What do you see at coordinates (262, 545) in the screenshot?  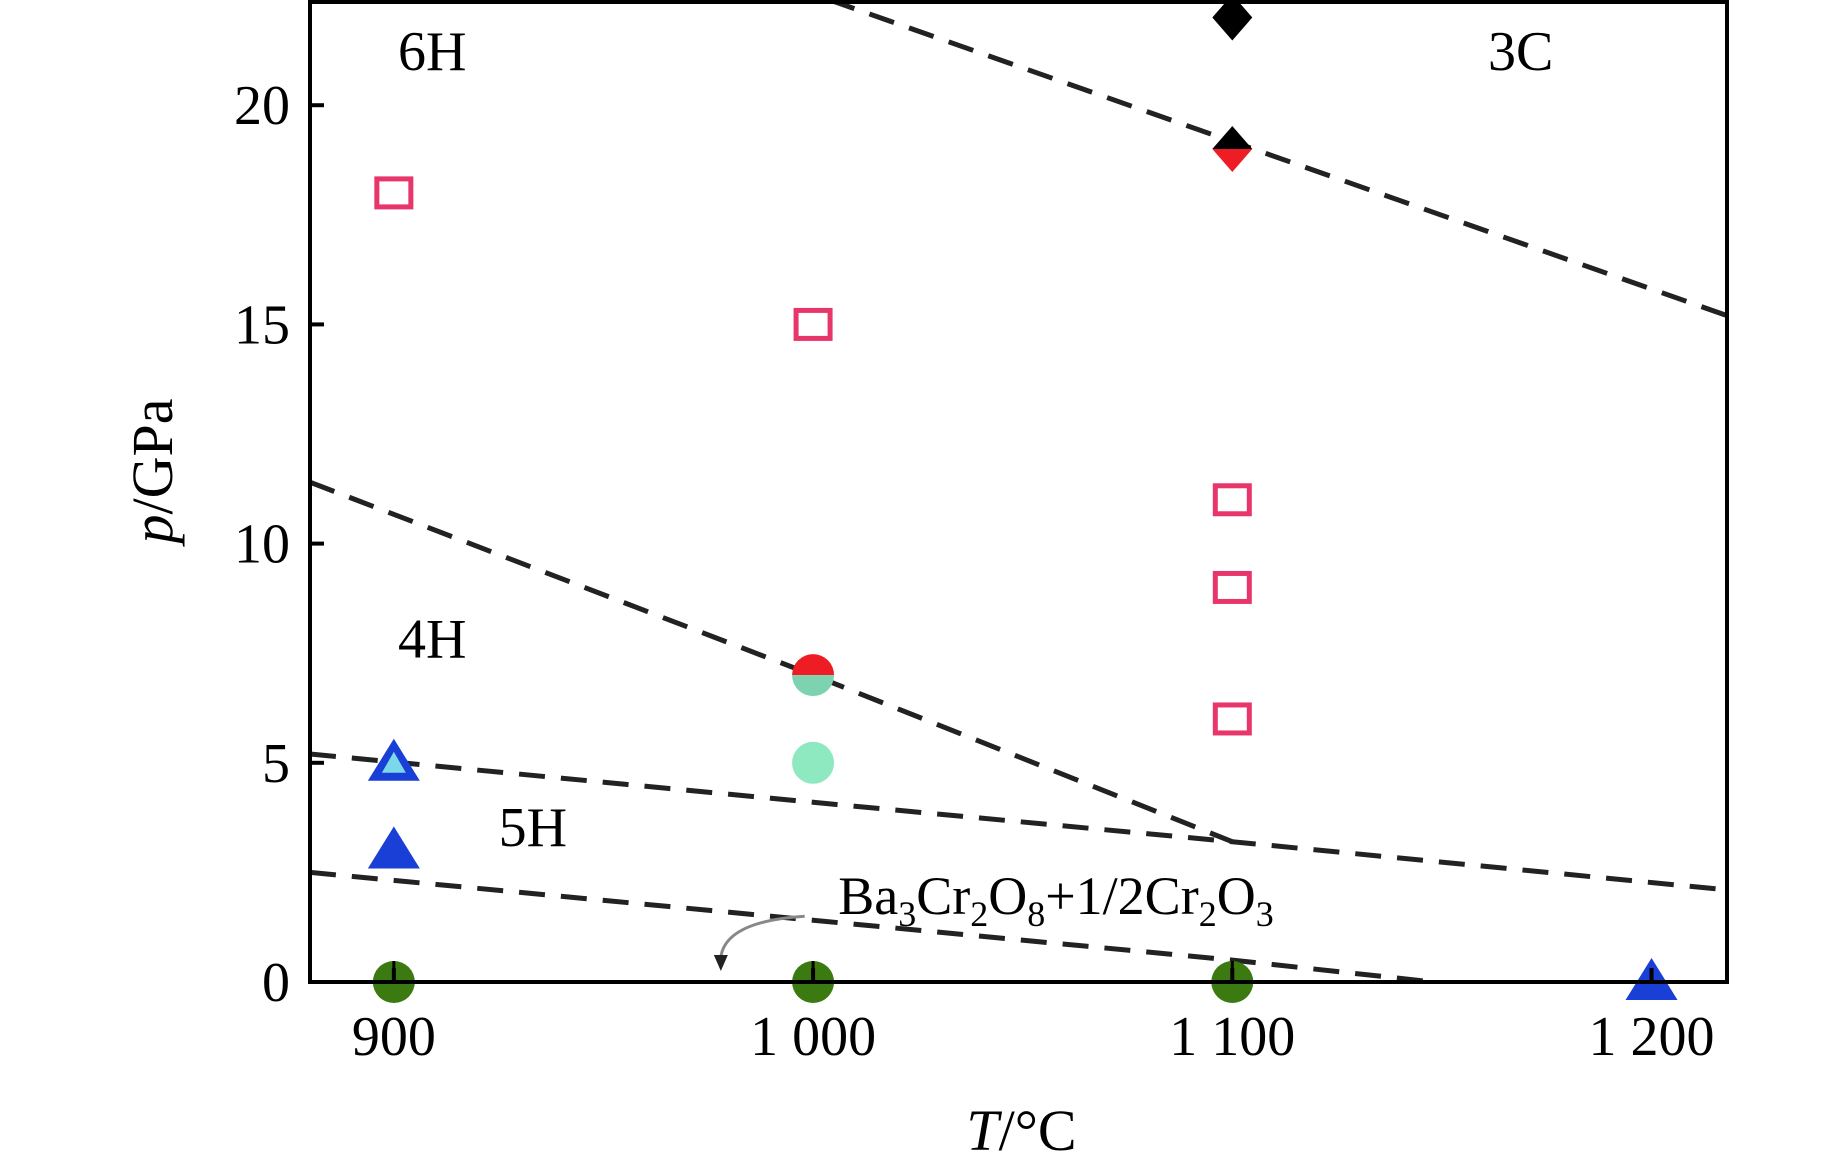 I see `y-tick-label: 10` at bounding box center [262, 545].